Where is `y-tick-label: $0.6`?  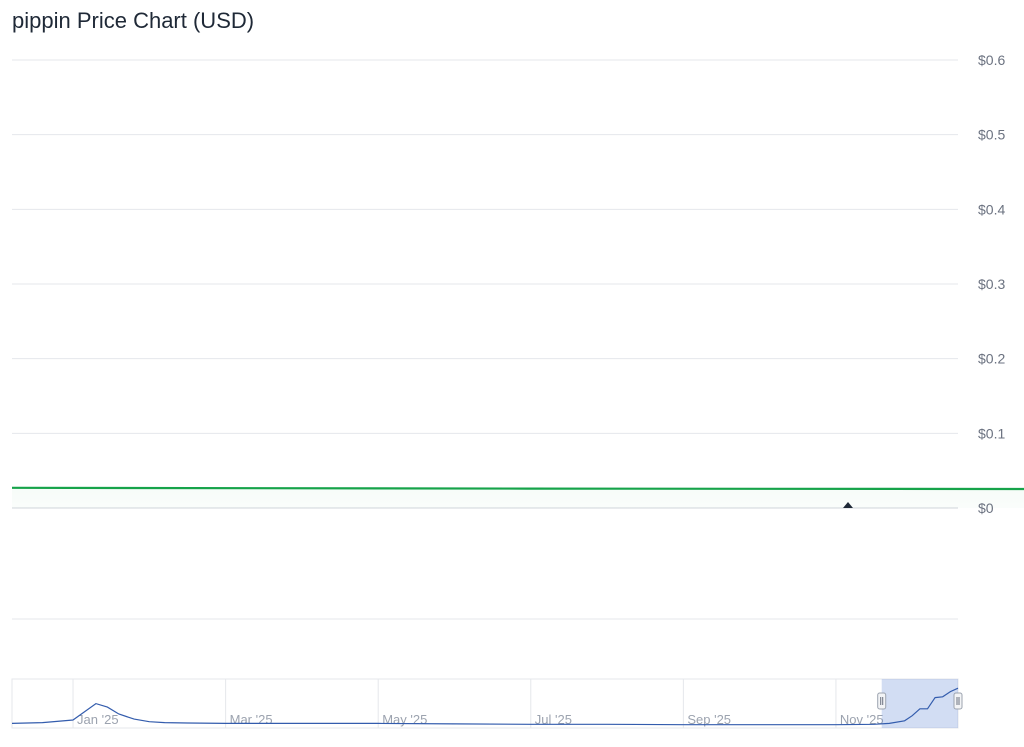
y-tick-label: $0.6 is located at coordinates (991, 60).